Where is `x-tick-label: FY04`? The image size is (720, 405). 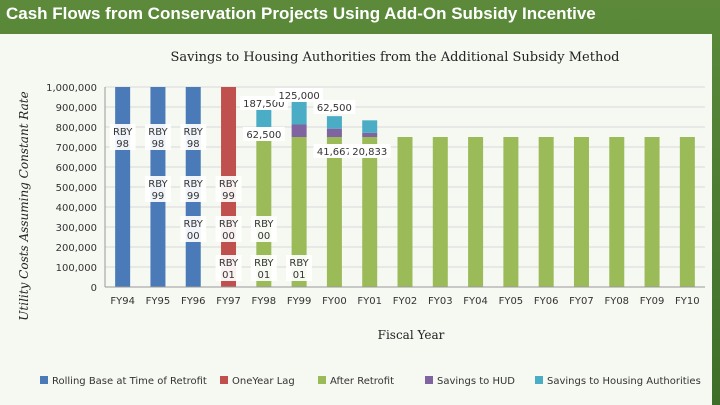
x-tick-label: FY04 is located at coordinates (475, 301).